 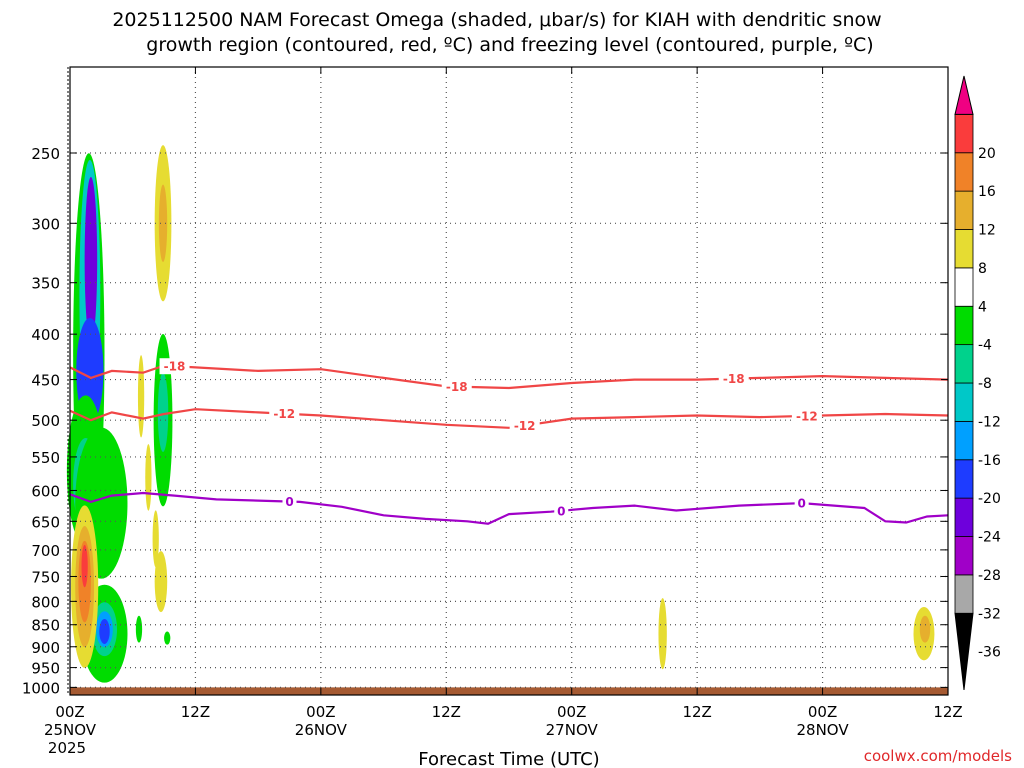 I want to click on y-tick-label: 750, so click(x=45, y=577).